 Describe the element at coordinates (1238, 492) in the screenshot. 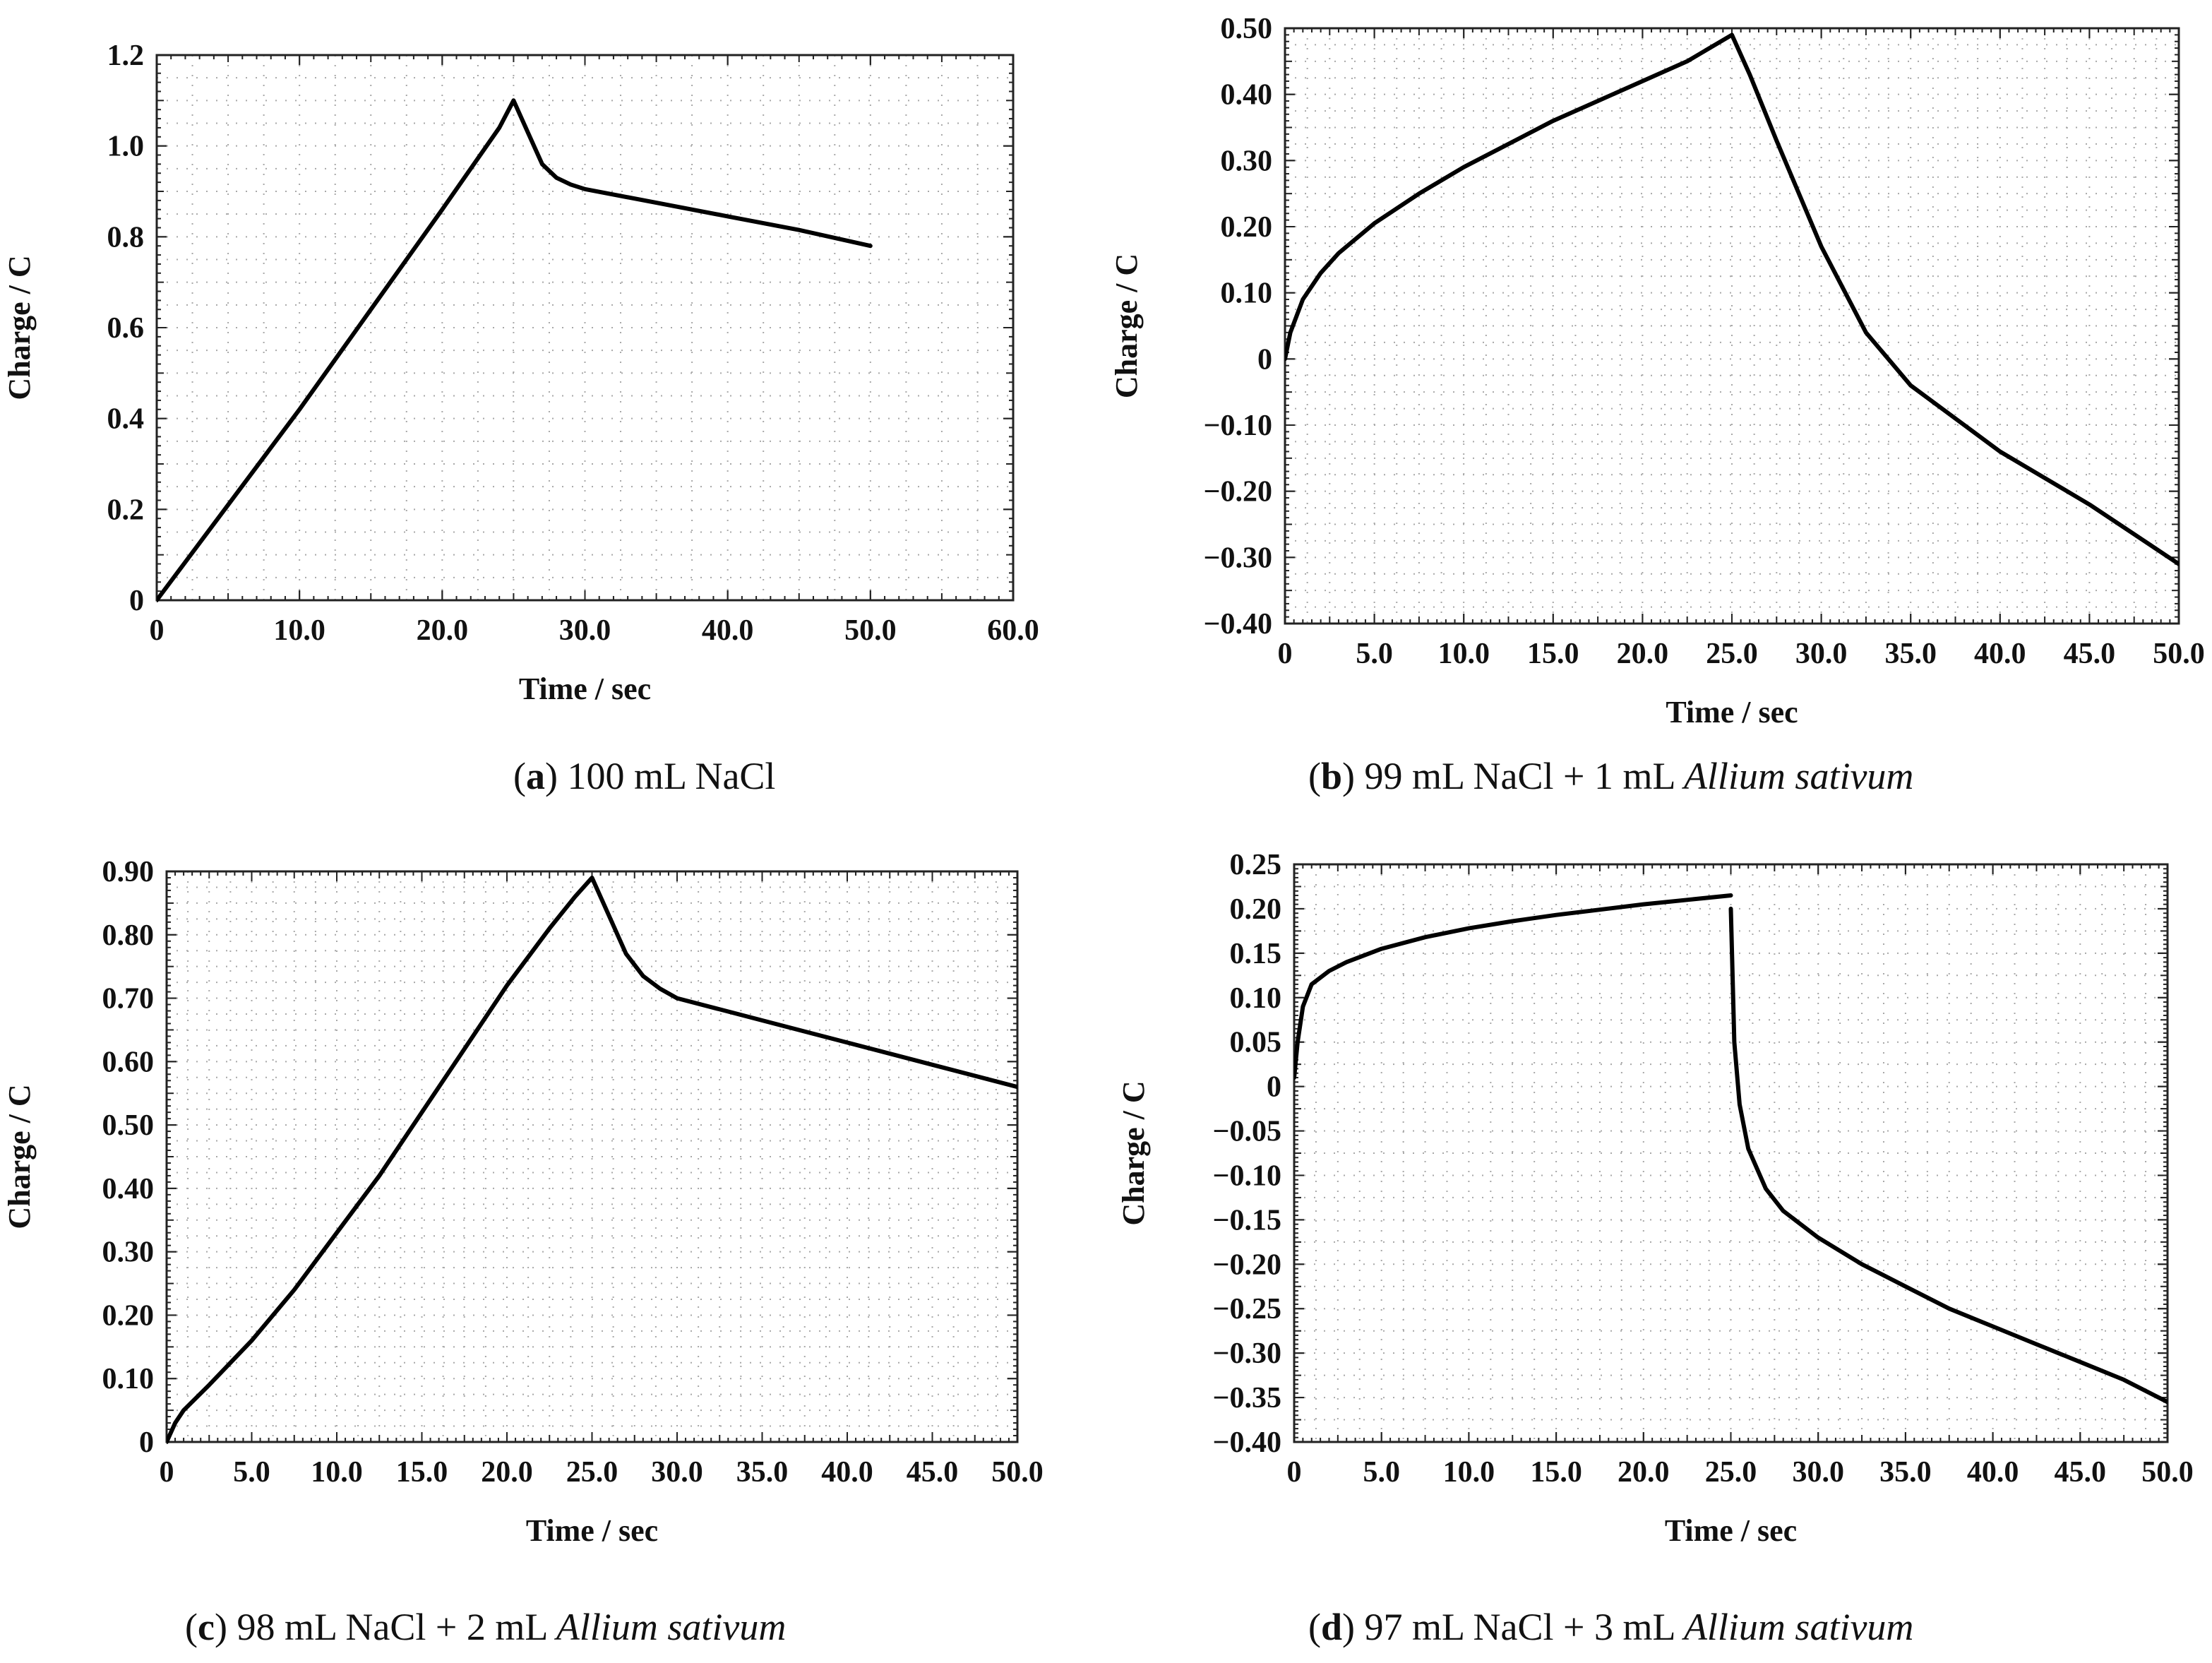

I see `y-tick-label: −0.20` at that location.